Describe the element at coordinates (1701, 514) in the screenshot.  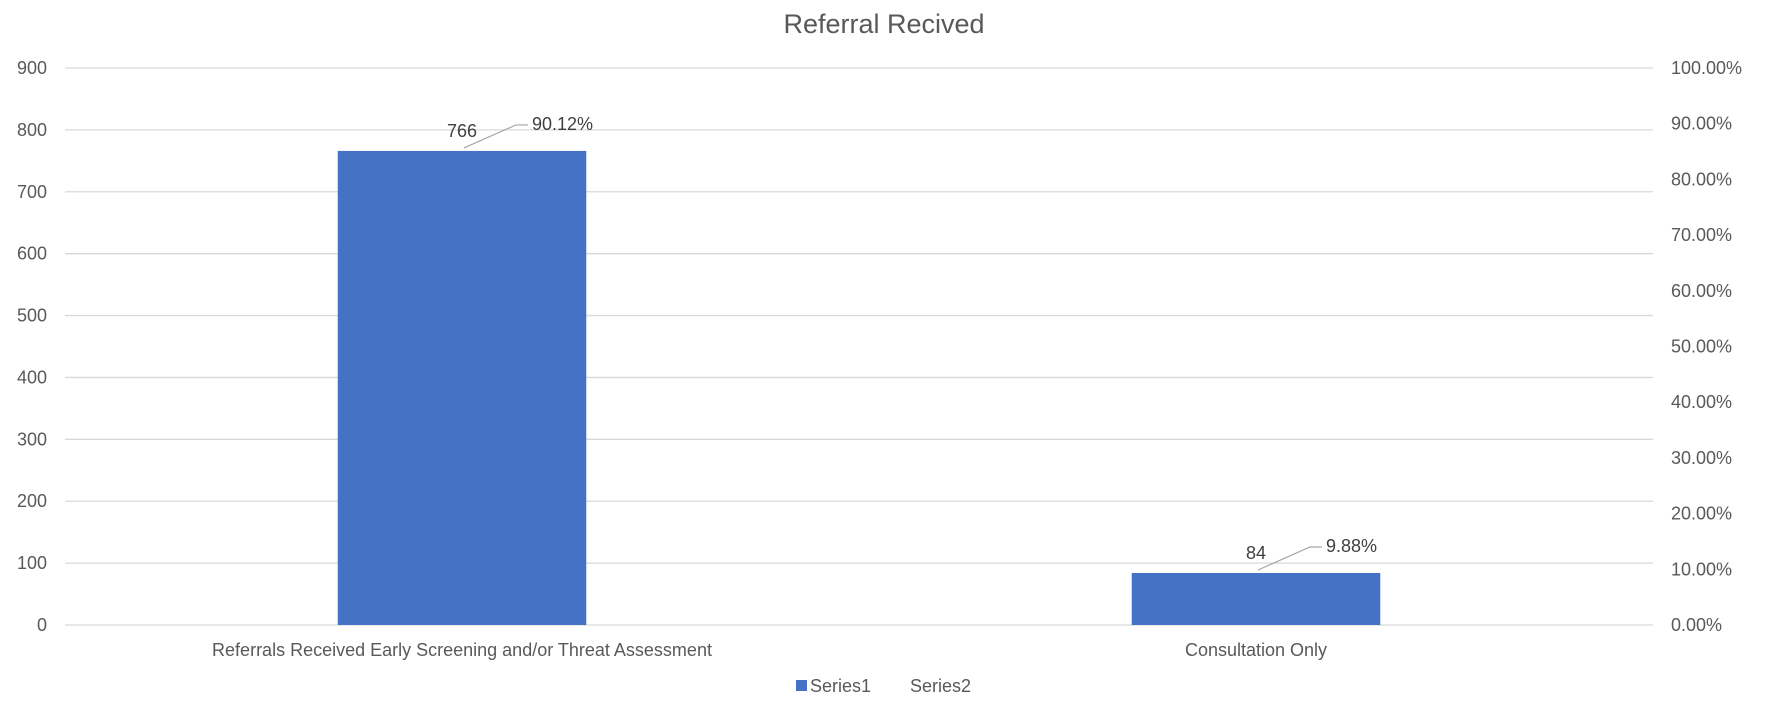
I see `y2-tick-label: 20.00%` at that location.